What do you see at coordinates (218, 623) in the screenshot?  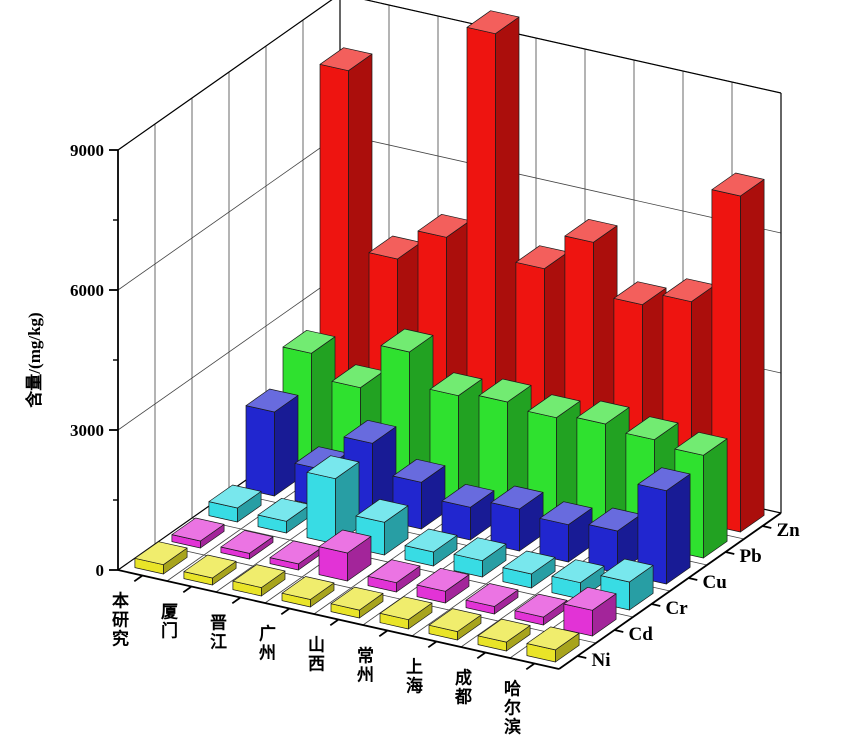 I see `category-label-char: 晋` at bounding box center [218, 623].